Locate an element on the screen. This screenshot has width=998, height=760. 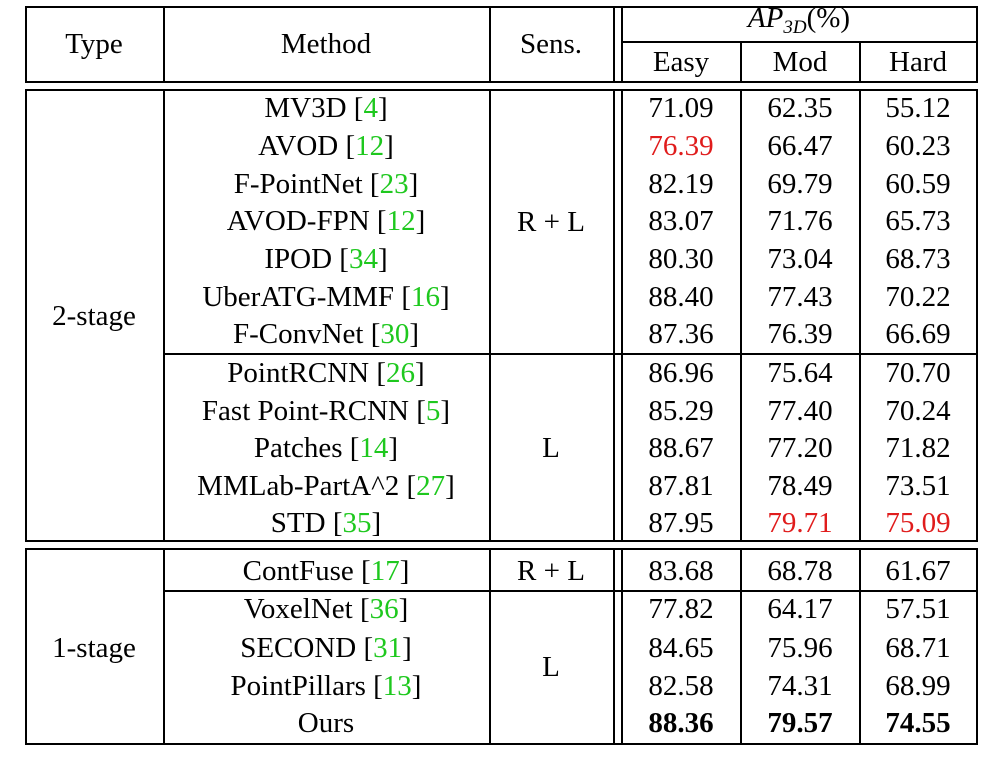
method-name: AVOD-FPN [12] is located at coordinates (326, 221).